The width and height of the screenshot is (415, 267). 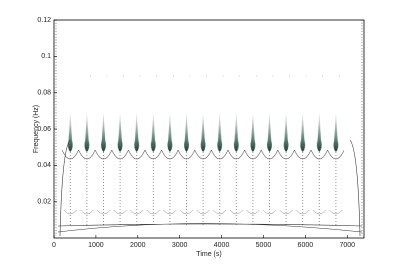 I want to click on x-tick-label: 3000, so click(x=180, y=245).